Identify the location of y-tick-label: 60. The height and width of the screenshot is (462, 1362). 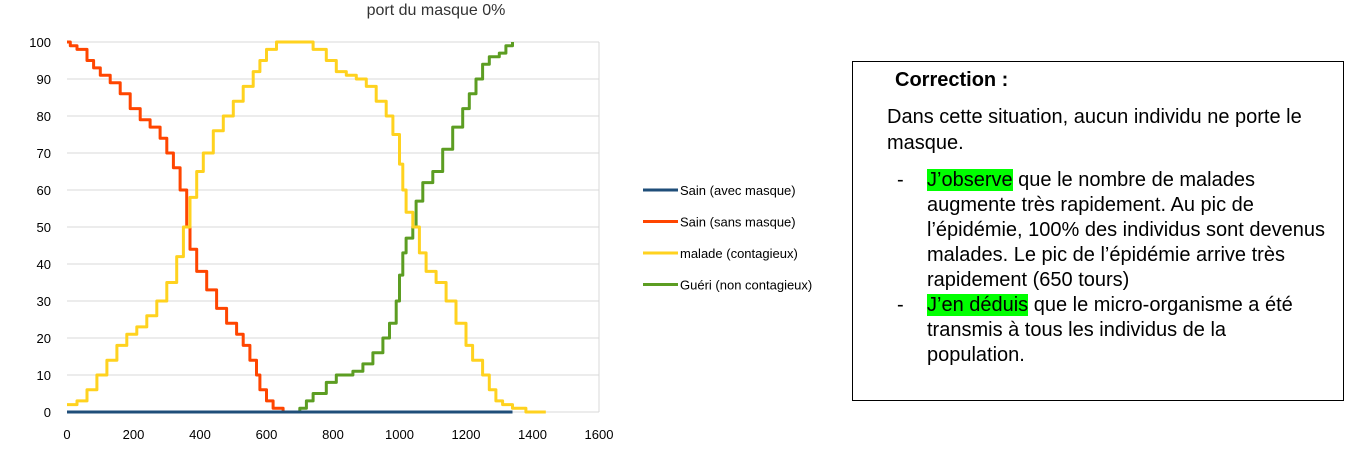
(44, 190).